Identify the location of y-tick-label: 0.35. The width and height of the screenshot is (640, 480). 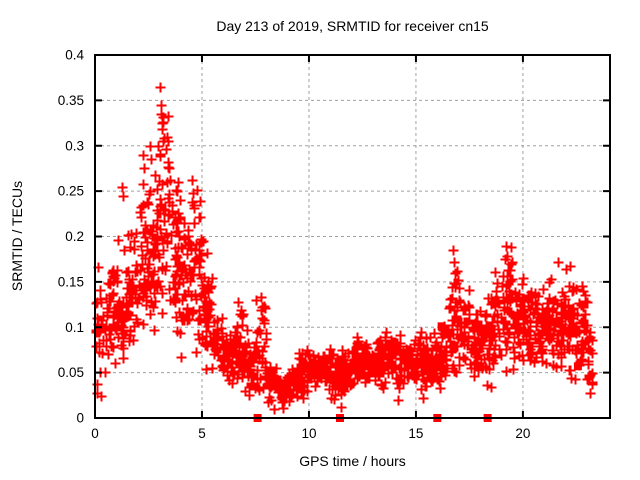
(71, 100).